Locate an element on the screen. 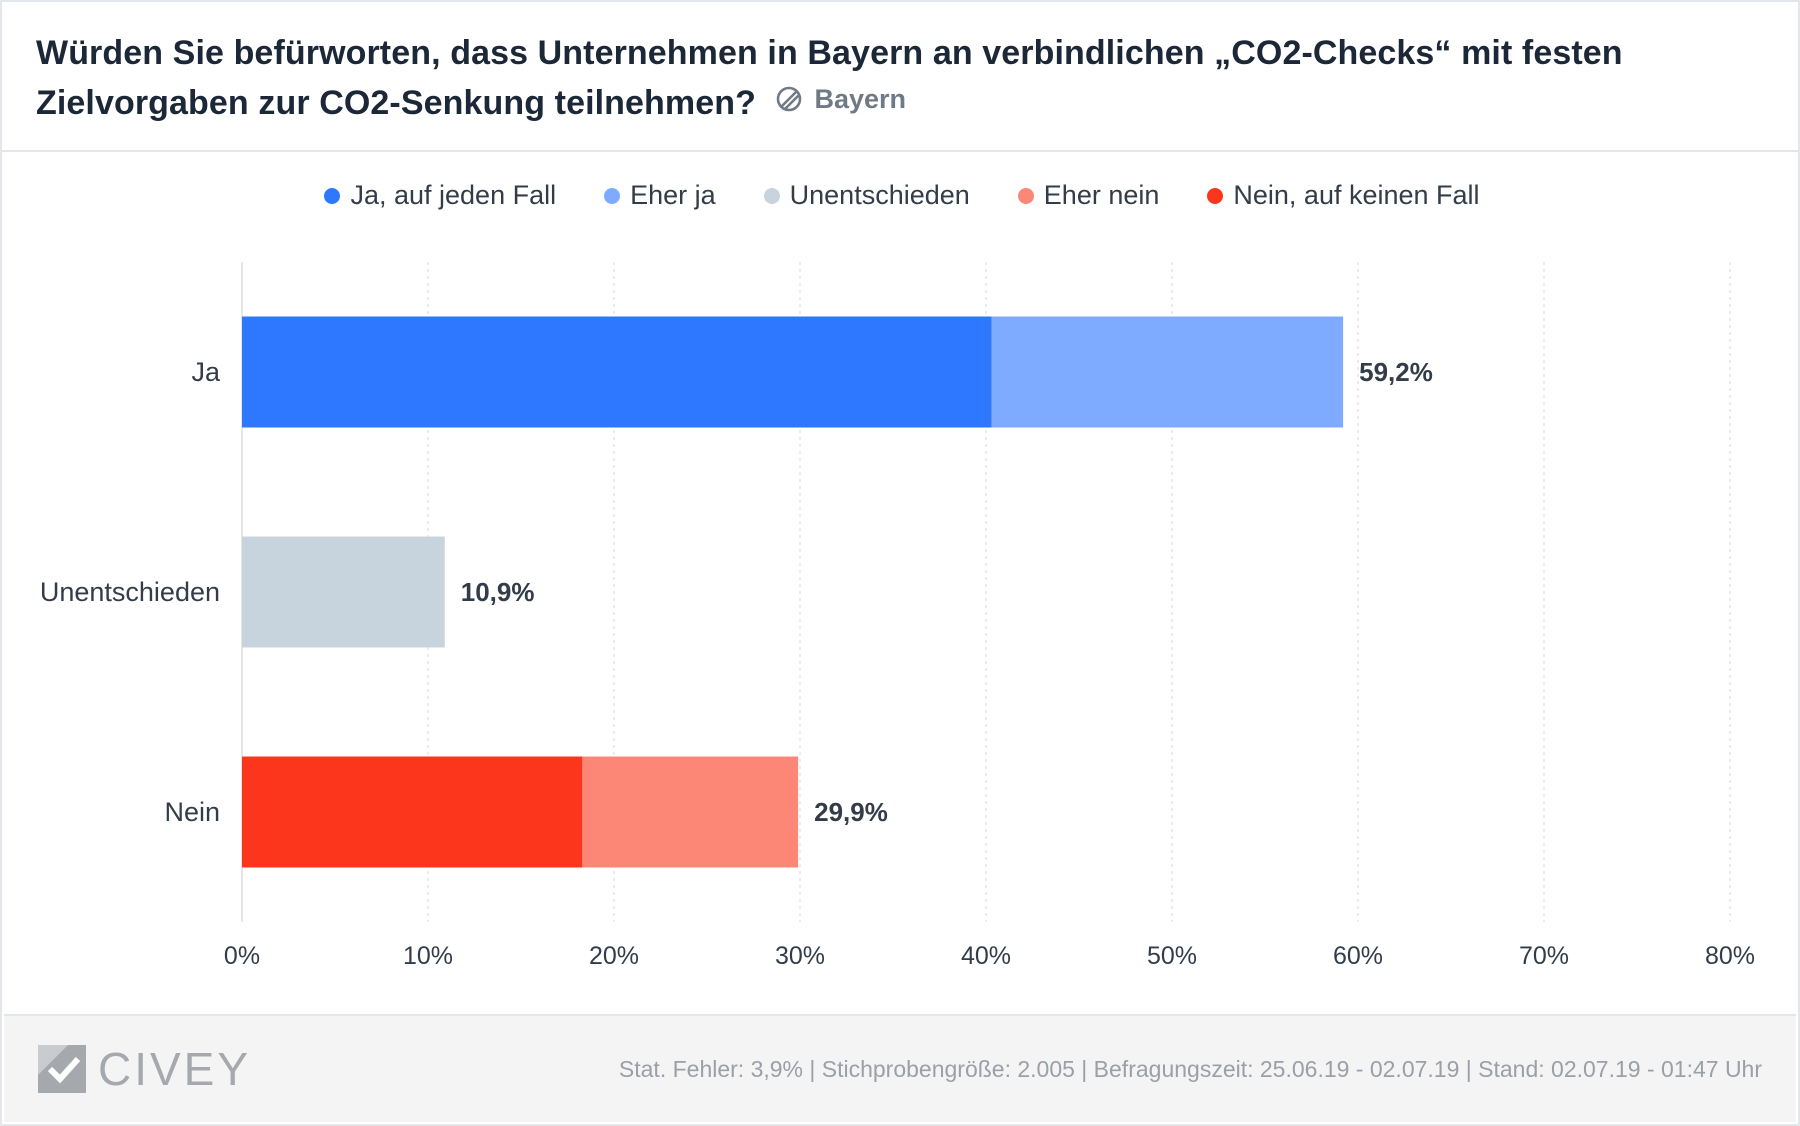 The height and width of the screenshot is (1126, 1800). legend-item: Unentschieden is located at coordinates (866, 195).